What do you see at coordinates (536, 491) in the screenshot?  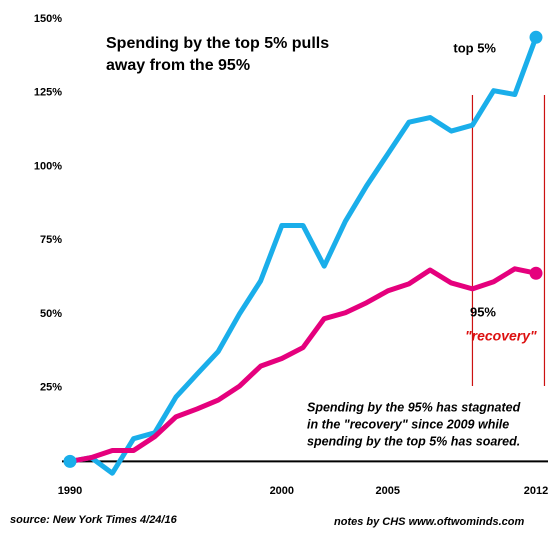 I see `x-tick-label: 2012` at bounding box center [536, 491].